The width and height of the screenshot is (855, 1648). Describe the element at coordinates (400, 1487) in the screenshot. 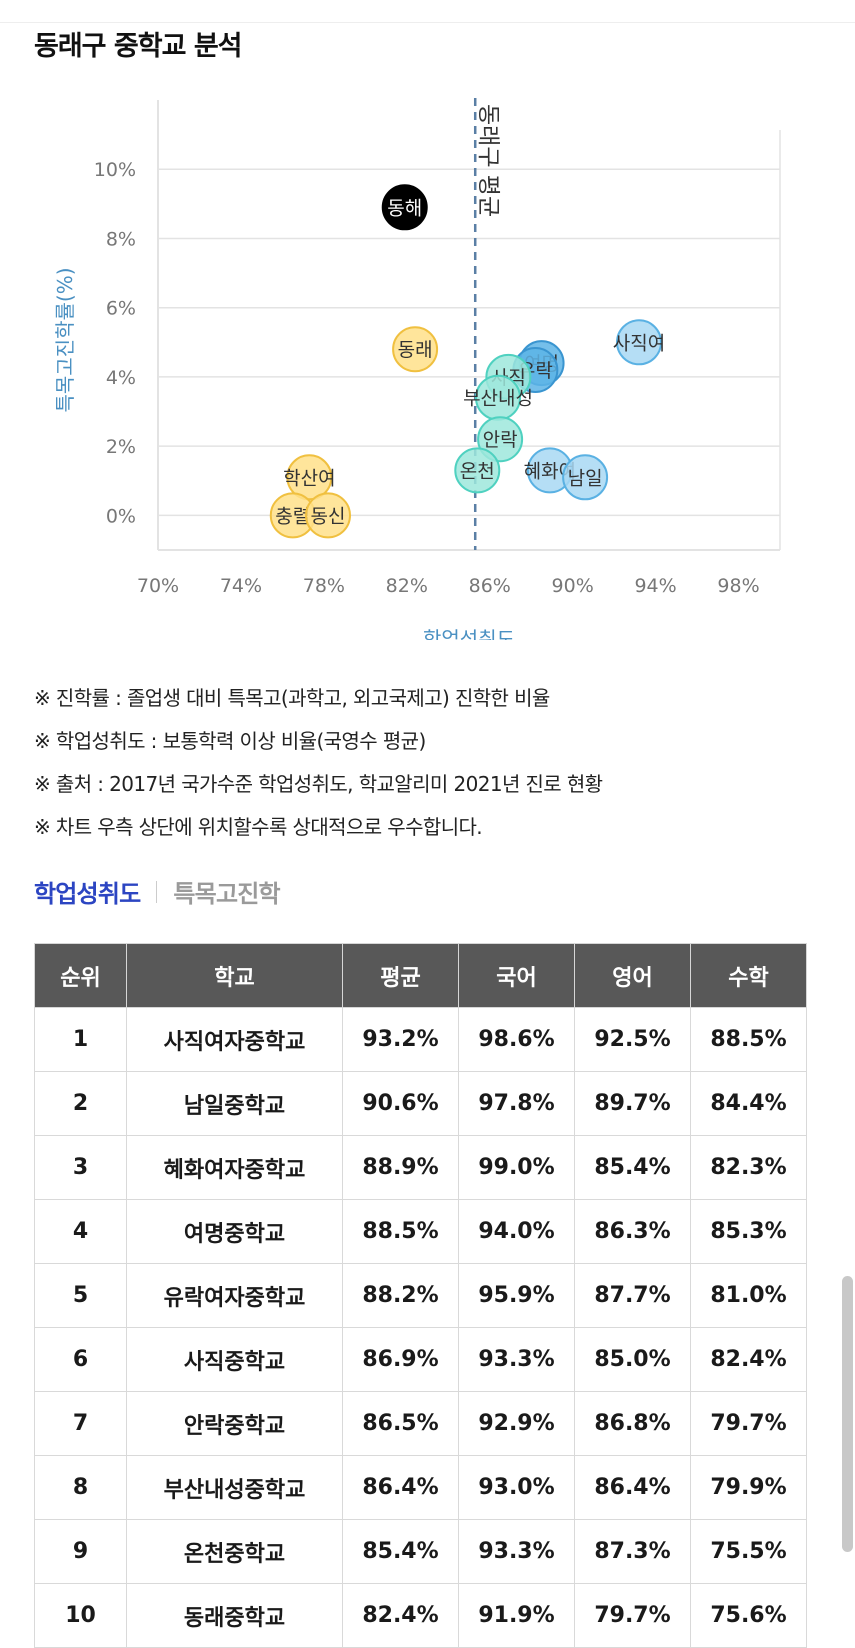

I see `cell-average: 86.4%` at that location.